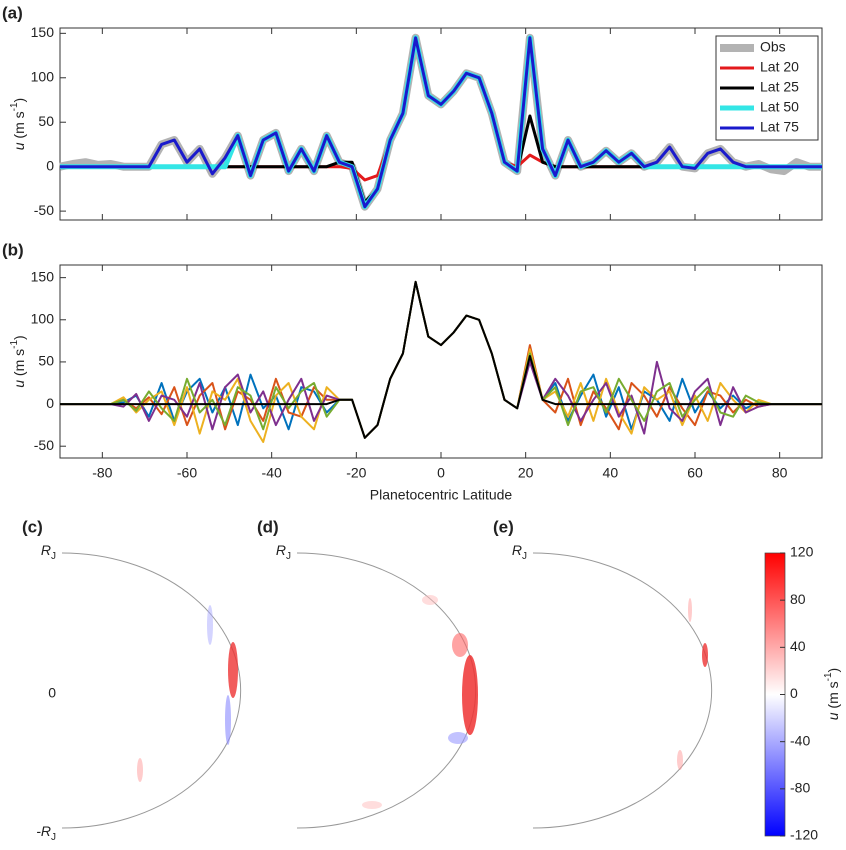 Image resolution: width=846 pixels, height=850 pixels. Describe the element at coordinates (526, 473) in the screenshot. I see `x-tick-label: 20` at that location.